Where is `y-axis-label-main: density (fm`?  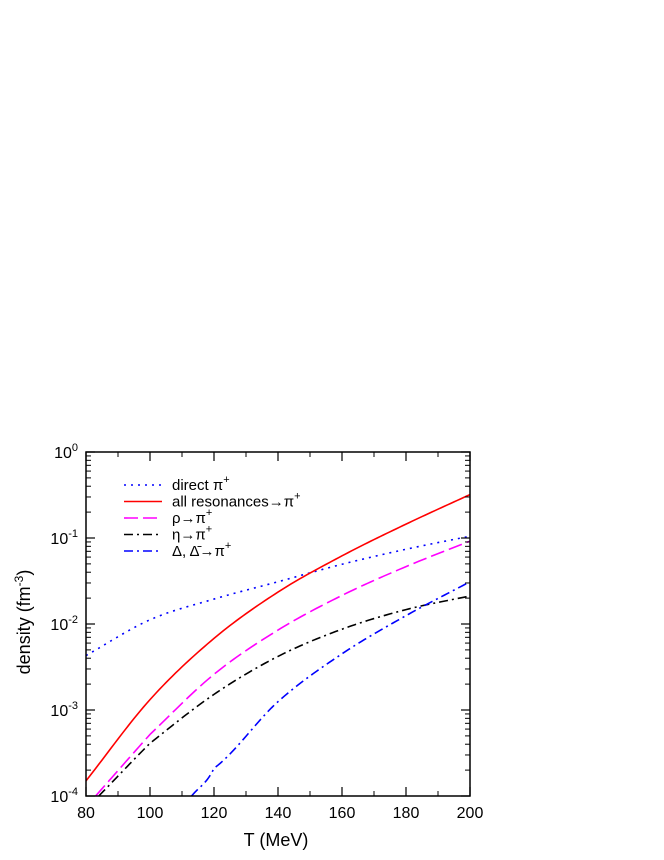 y-axis-label-main: density (fm is located at coordinates (24, 630).